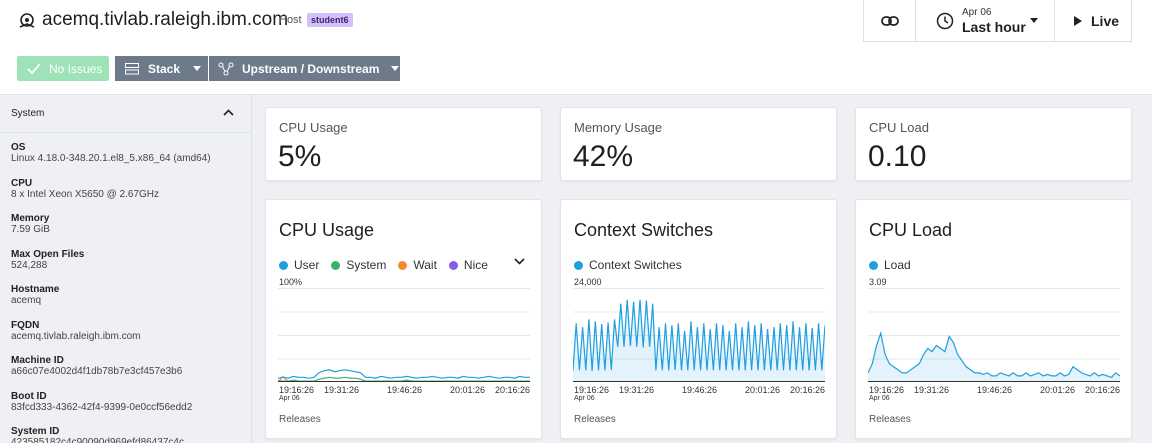 Image resolution: width=1152 pixels, height=443 pixels. Describe the element at coordinates (307, 265) in the screenshot. I see `legend-label: User` at that location.